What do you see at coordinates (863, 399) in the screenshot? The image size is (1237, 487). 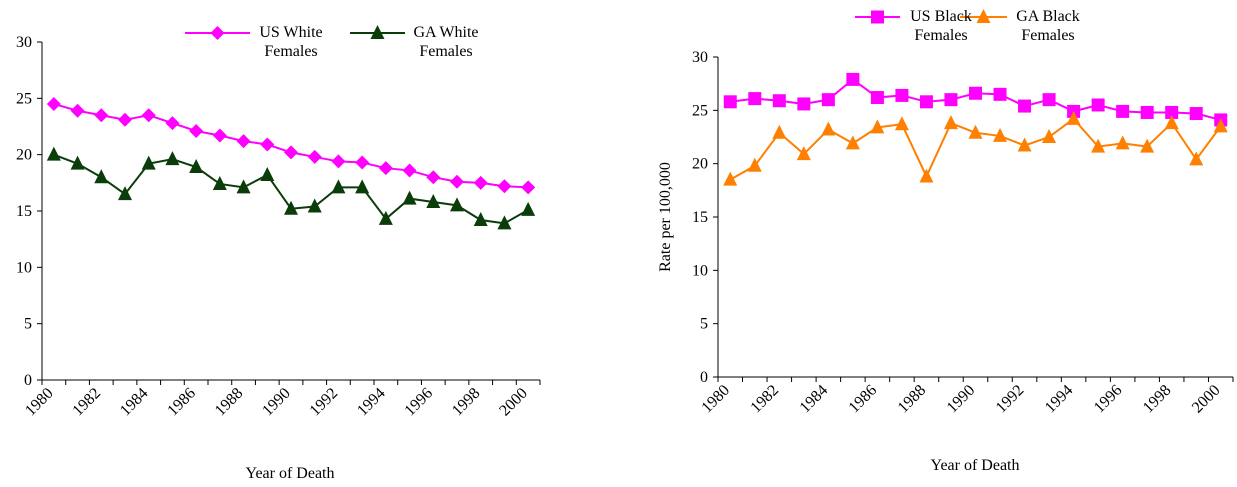 I see `x-tick-label: 1986` at bounding box center [863, 399].